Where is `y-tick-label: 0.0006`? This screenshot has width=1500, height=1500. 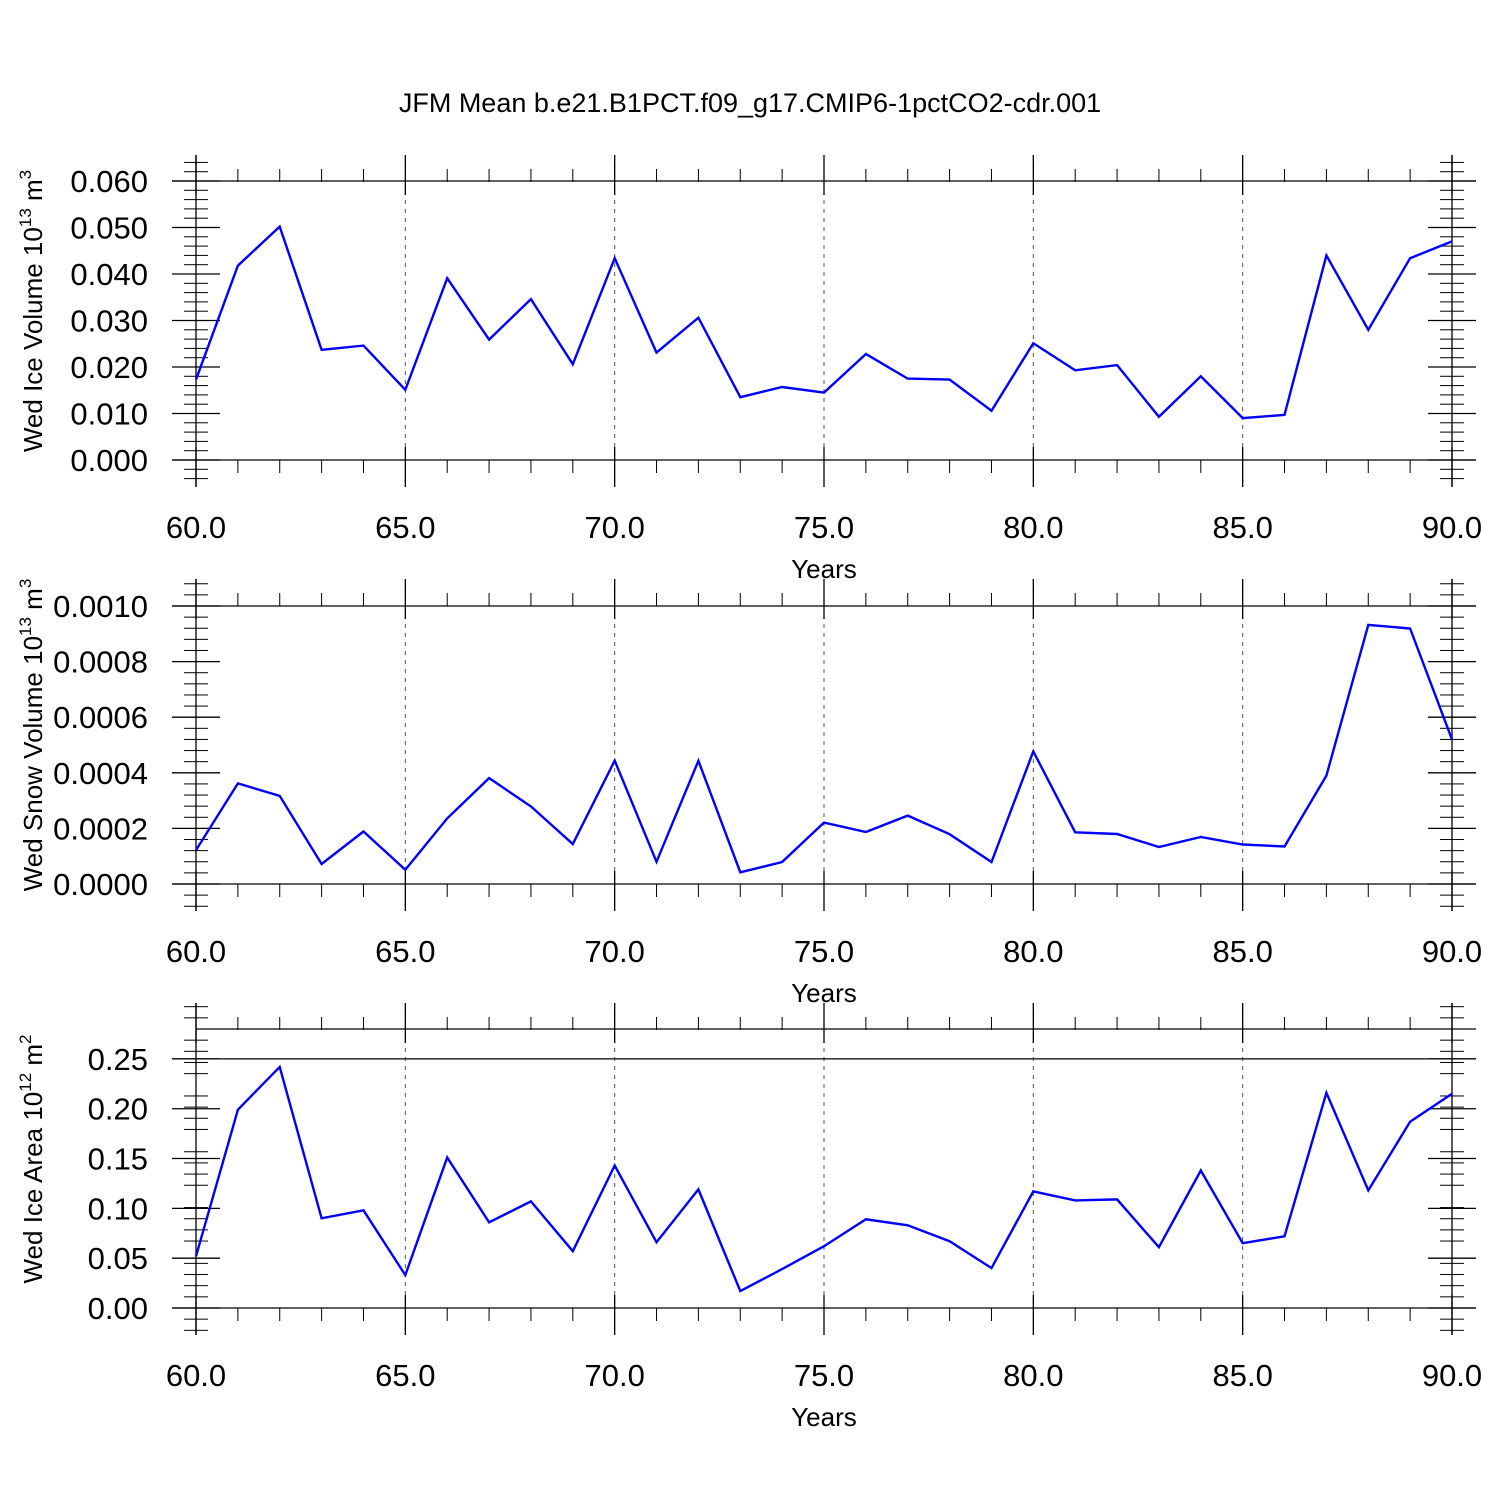 y-tick-label: 0.0006 is located at coordinates (100, 717).